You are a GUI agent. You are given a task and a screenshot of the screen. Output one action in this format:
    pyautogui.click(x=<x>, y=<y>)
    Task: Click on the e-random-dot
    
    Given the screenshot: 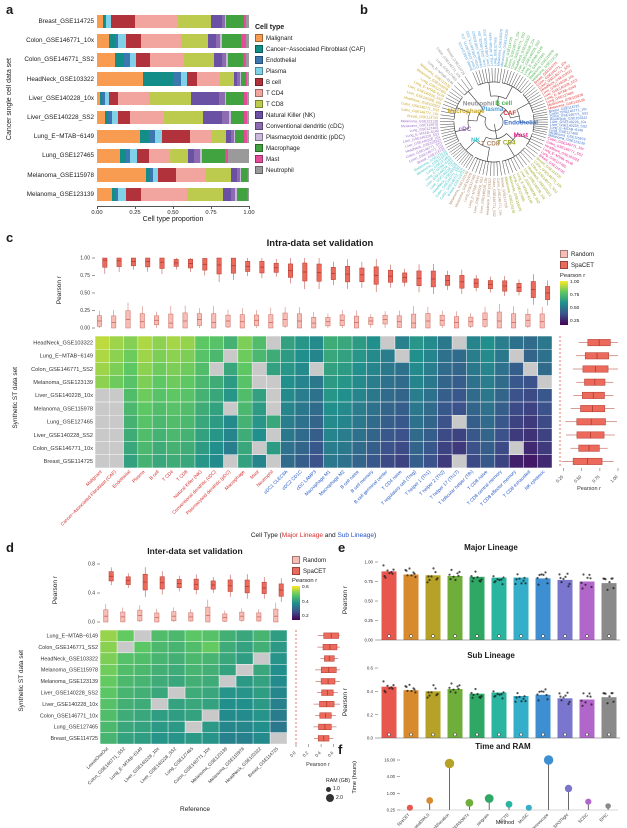 What is the action you would take?
    pyautogui.click(x=411, y=734)
    